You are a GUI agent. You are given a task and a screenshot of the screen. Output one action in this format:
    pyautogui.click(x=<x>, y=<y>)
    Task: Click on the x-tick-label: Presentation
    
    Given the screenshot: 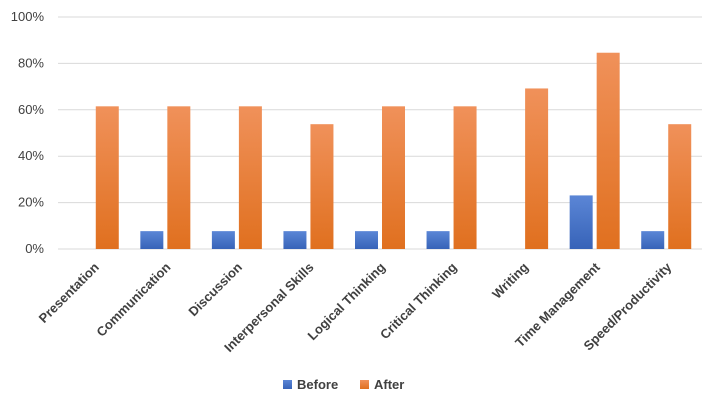 What is the action you would take?
    pyautogui.click(x=69, y=292)
    